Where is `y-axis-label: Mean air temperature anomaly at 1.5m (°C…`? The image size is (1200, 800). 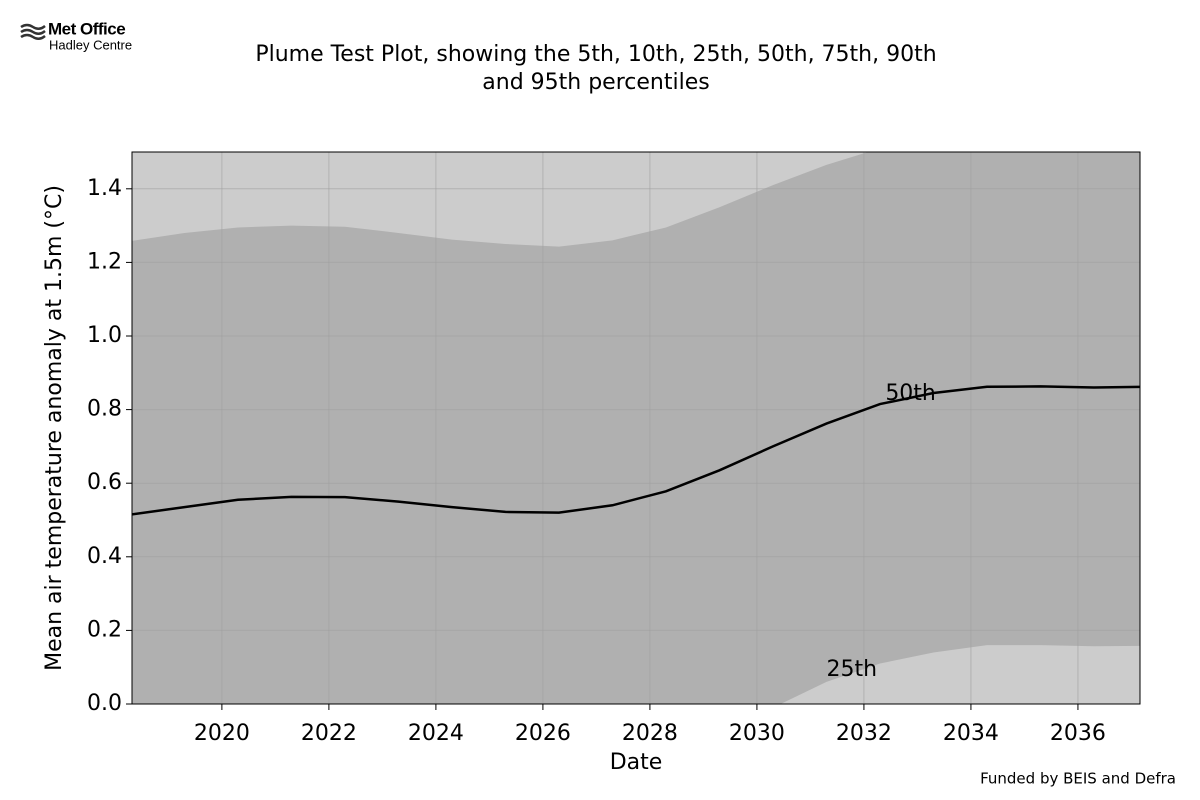 y-axis-label: Mean air temperature anomaly at 1.5m (°C… is located at coordinates (54, 428).